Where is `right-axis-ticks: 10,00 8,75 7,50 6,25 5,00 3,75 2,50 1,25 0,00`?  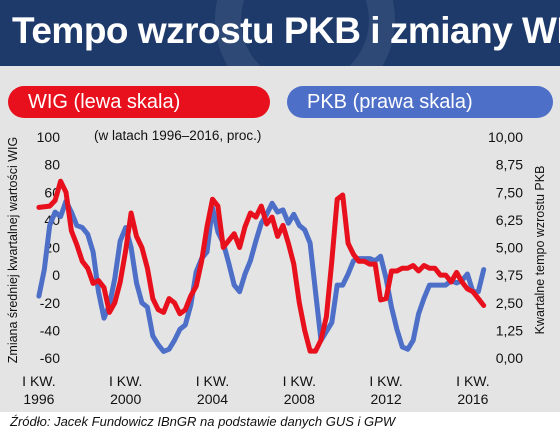
right-axis-ticks: 10,00 8,75 7,50 6,25 5,00 3,75 2,50 1,25 0,00 is located at coordinates (505, 247).